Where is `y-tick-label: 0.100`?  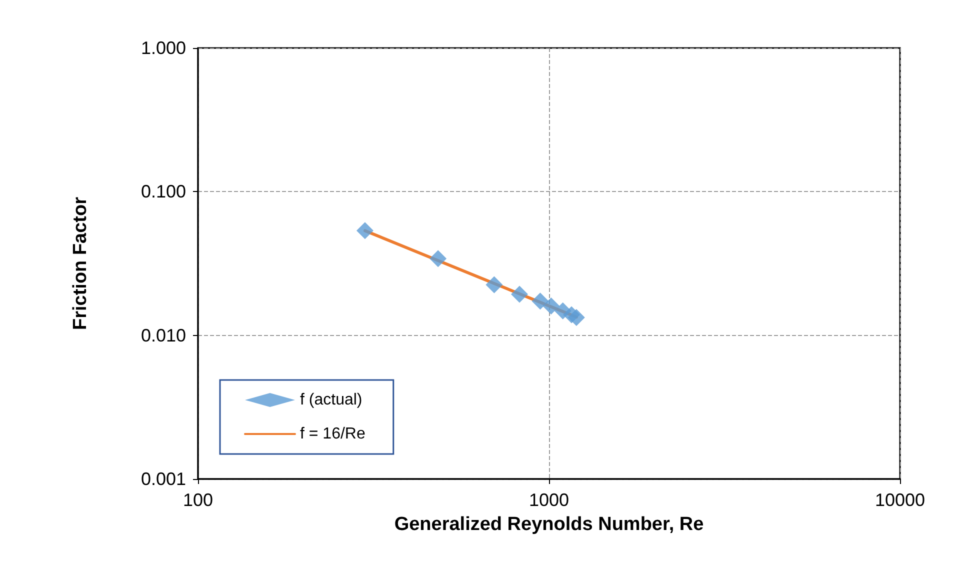
y-tick-label: 0.100 is located at coordinates (163, 192).